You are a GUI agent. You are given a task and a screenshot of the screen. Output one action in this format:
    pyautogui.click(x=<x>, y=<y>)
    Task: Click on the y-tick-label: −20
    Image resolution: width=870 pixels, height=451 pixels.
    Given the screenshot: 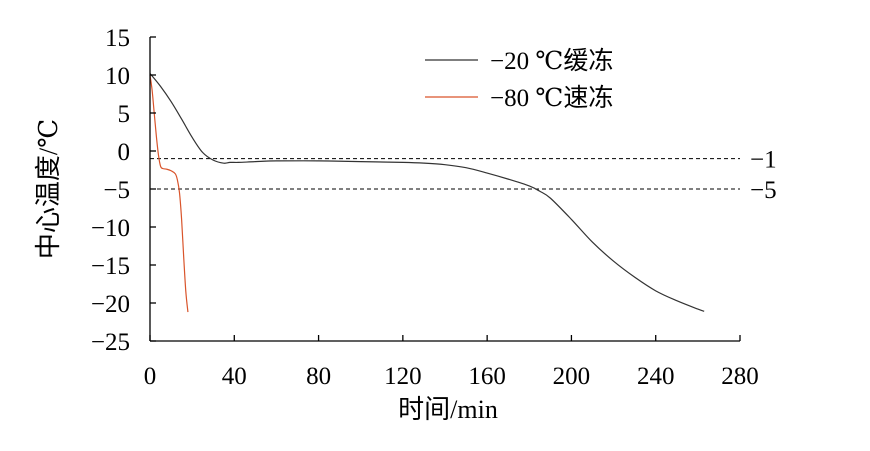 What is the action you would take?
    pyautogui.click(x=110, y=304)
    